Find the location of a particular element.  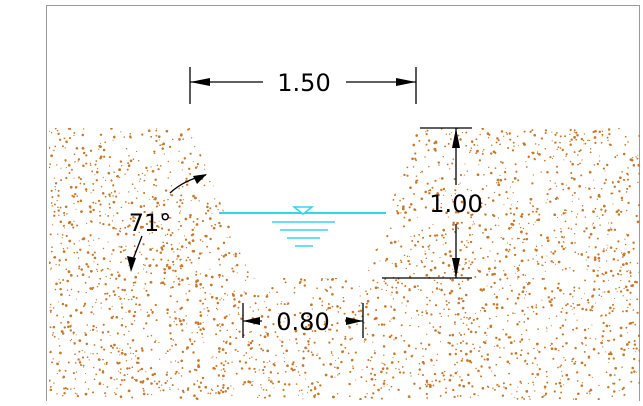

arrow-down-icon is located at coordinates (456, 268).